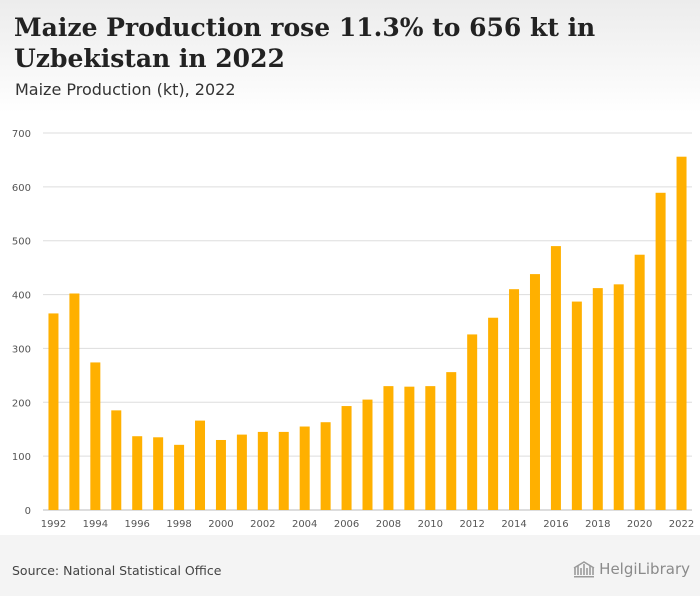 Image resolution: width=700 pixels, height=596 pixels. I want to click on bar-2017, so click(576, 405).